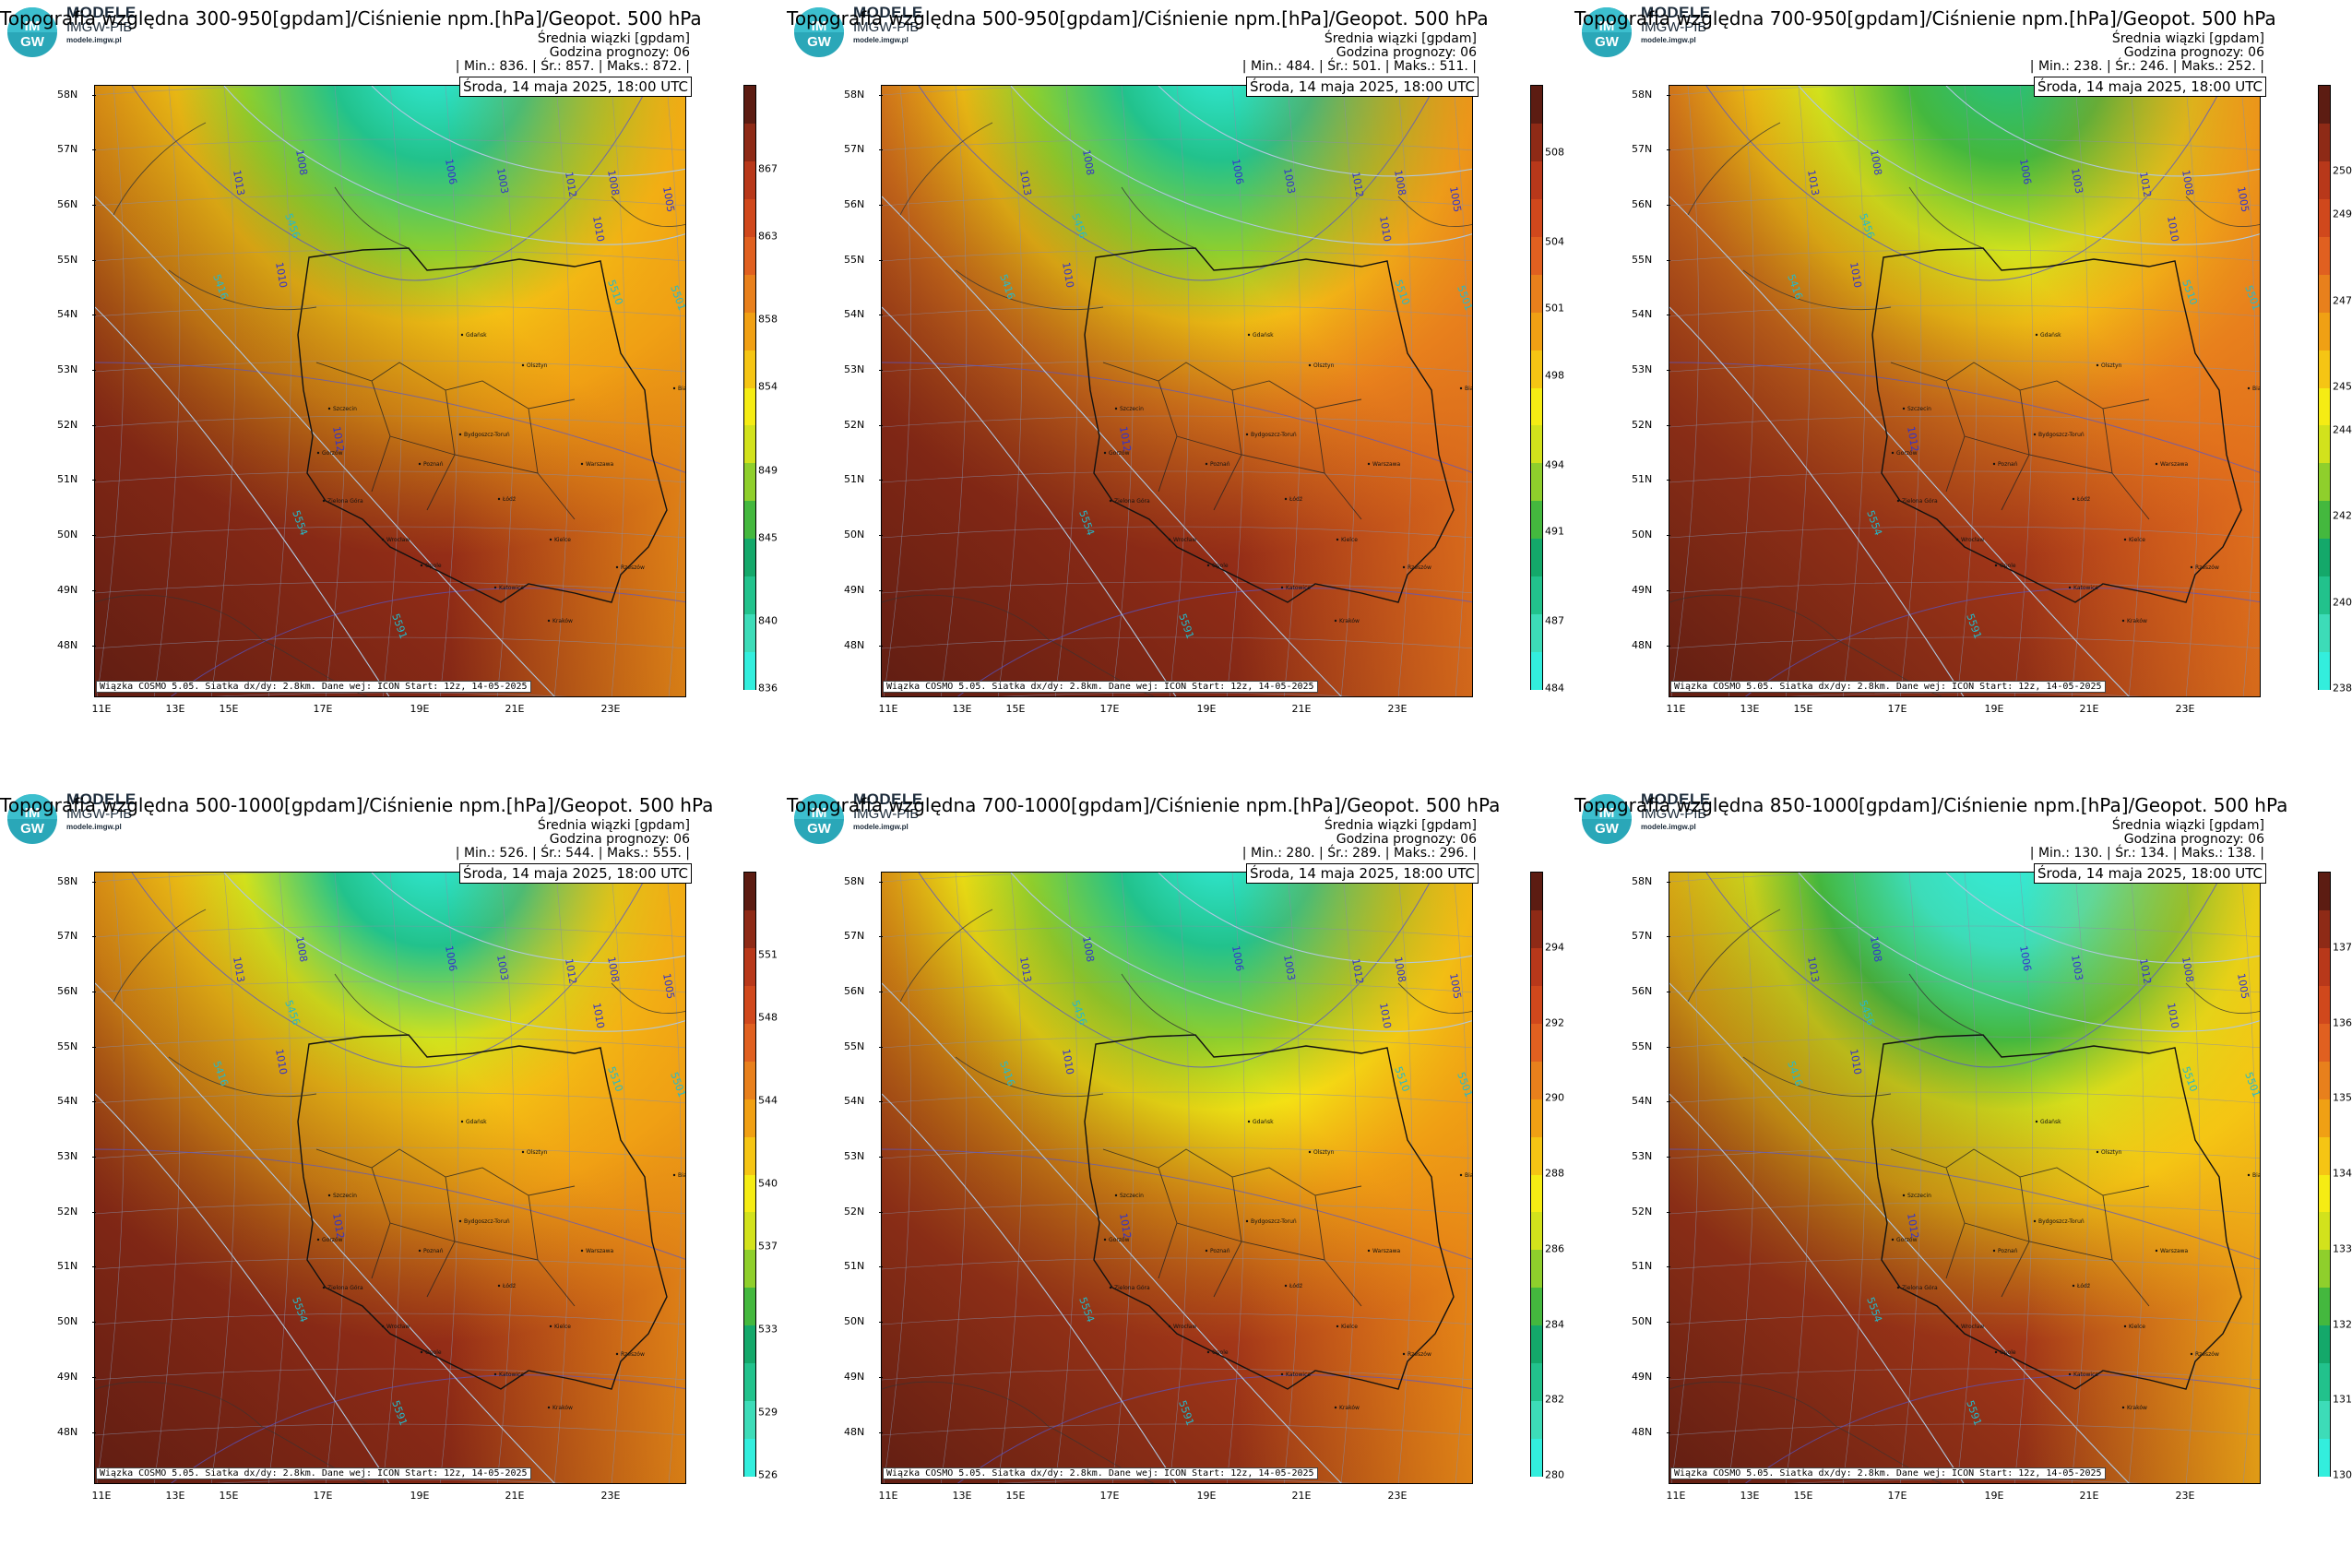 This screenshot has height=1568, width=2352. I want to click on valid-date: Środa, 14 maja 2025, 18:00 UTC, so click(2149, 87).